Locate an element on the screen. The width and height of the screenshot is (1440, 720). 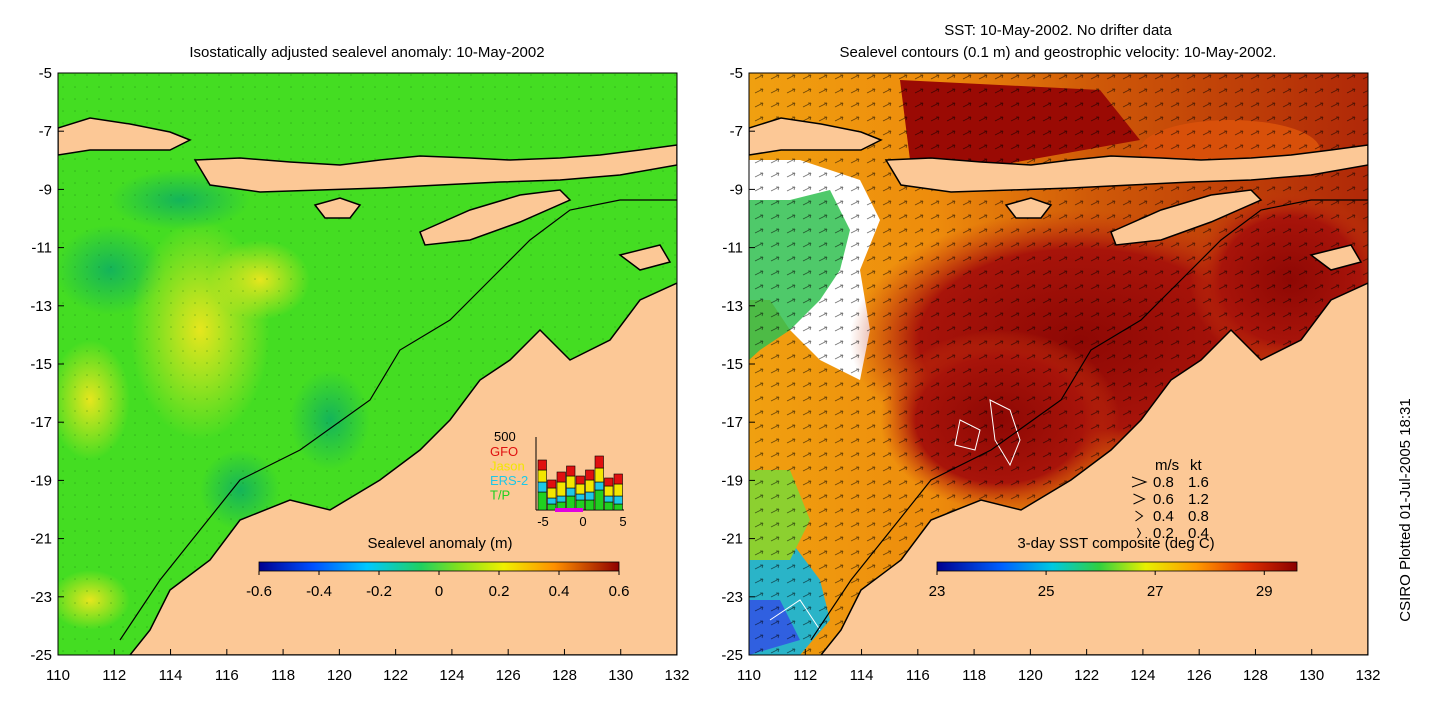
left-colorbar-tick-label: -0.2 is located at coordinates (379, 591).